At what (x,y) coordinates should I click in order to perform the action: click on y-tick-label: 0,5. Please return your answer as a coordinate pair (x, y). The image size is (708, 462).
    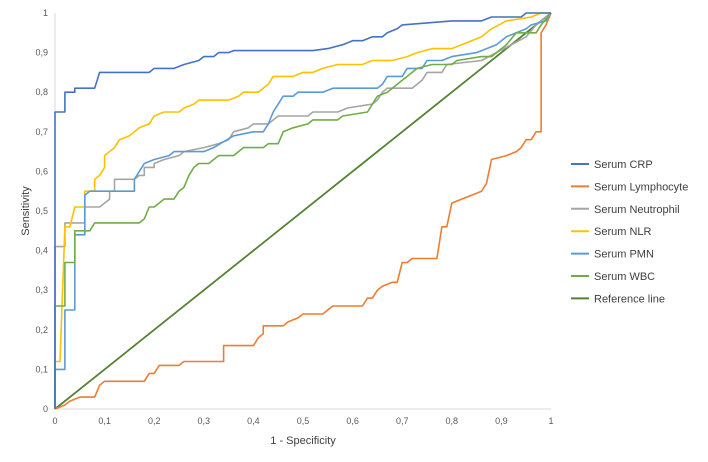
    Looking at the image, I should click on (41, 211).